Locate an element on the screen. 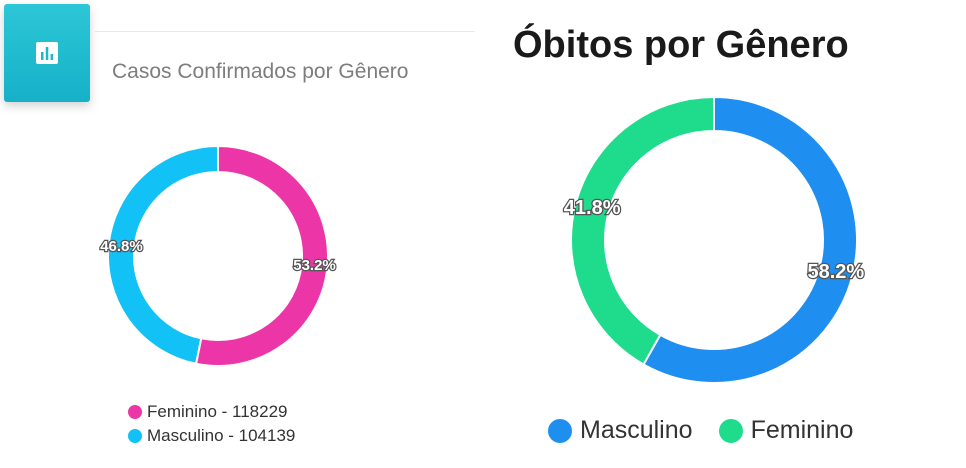  confirmed-cases-legend: Feminino - 118229 Masculino - 104139 is located at coordinates (211, 424).